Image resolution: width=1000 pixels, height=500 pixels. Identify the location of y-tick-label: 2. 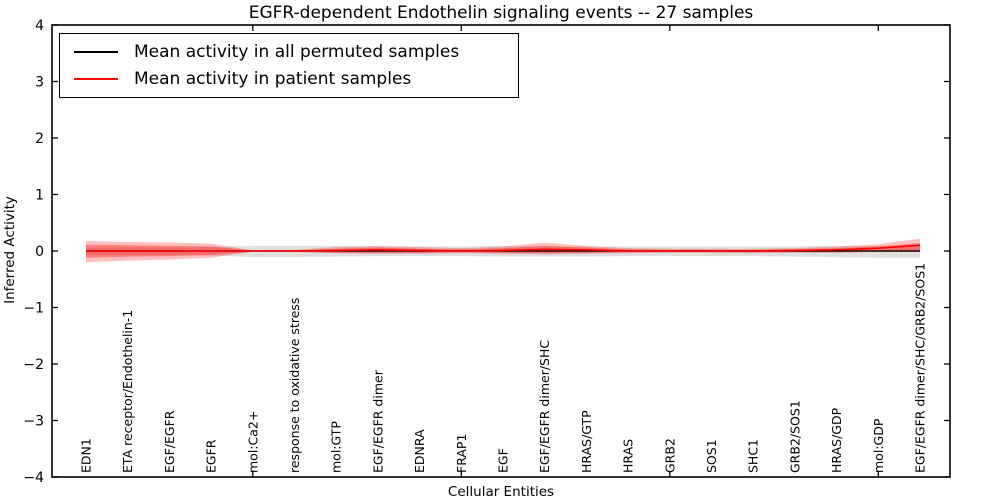
(39, 139).